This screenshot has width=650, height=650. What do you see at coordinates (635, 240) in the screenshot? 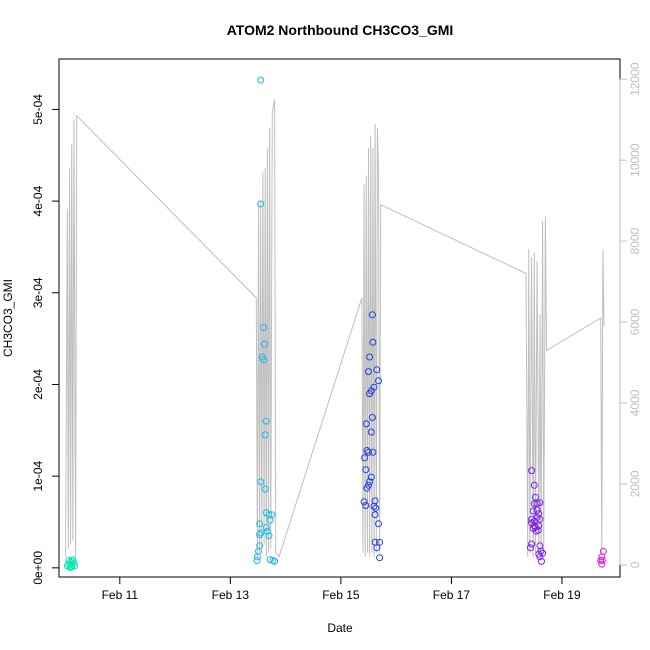
I see `y2-tick-label: 8000` at bounding box center [635, 240].